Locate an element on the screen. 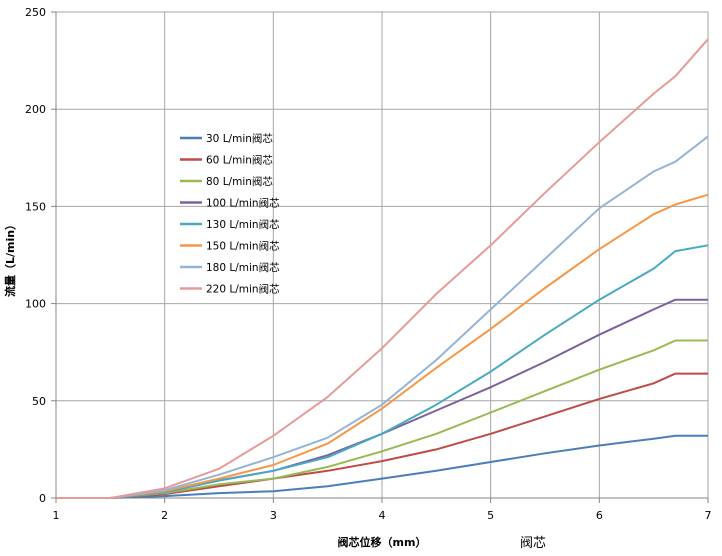 Image resolution: width=722 pixels, height=556 pixels. y-tick-label-3: 150 is located at coordinates (35, 206).